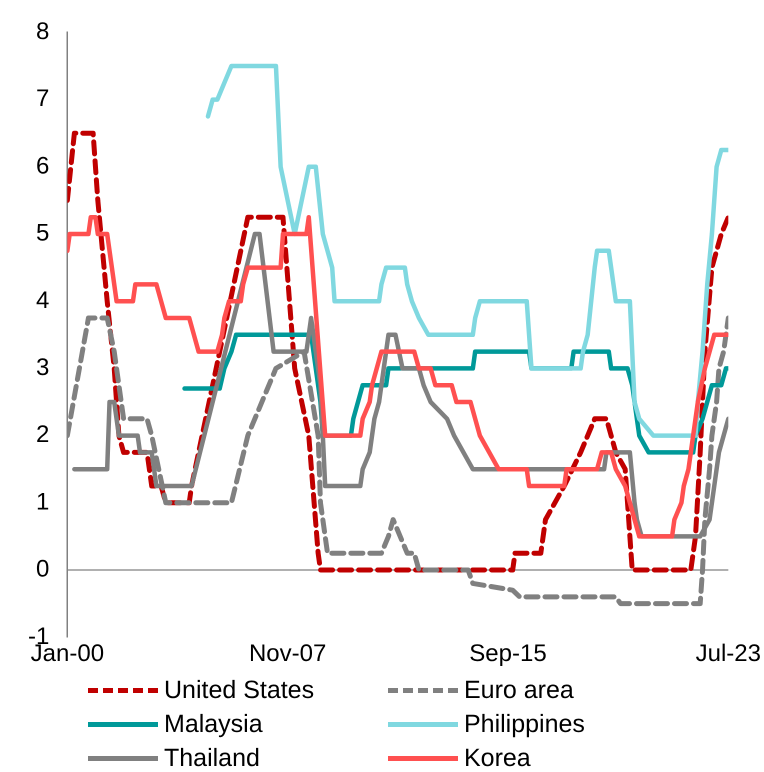  Describe the element at coordinates (287, 654) in the screenshot. I see `x-tick-label: Nov-07` at that location.